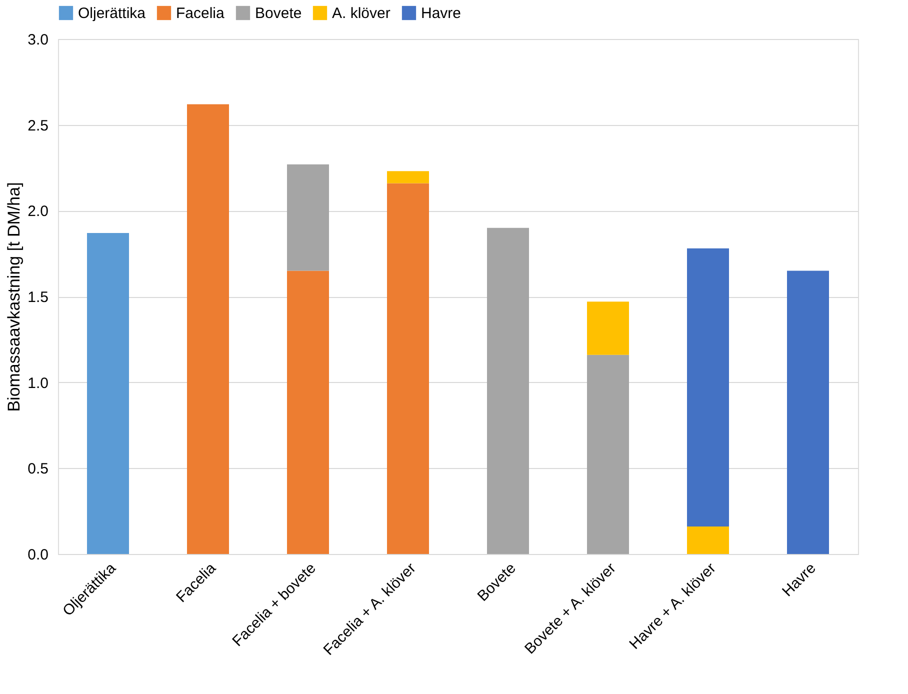 Image resolution: width=908 pixels, height=694 pixels. What do you see at coordinates (38, 125) in the screenshot?
I see `y-tick-label: 2.5` at bounding box center [38, 125].